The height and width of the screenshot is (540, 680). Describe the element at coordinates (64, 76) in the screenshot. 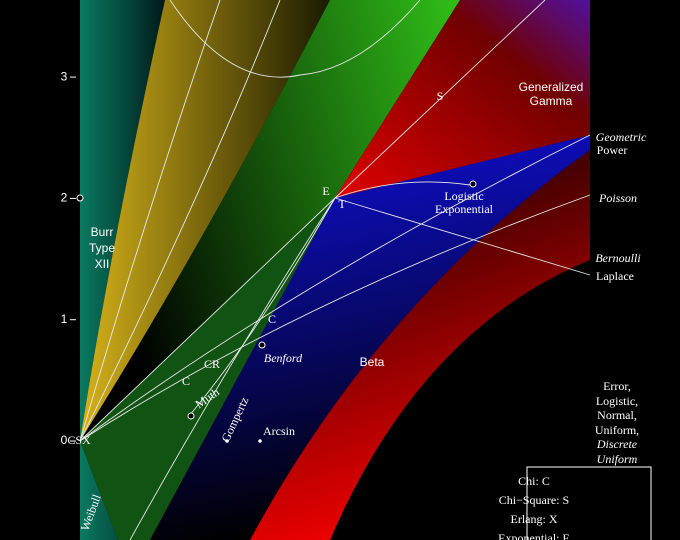

I see `y-tick-label: 3` at that location.